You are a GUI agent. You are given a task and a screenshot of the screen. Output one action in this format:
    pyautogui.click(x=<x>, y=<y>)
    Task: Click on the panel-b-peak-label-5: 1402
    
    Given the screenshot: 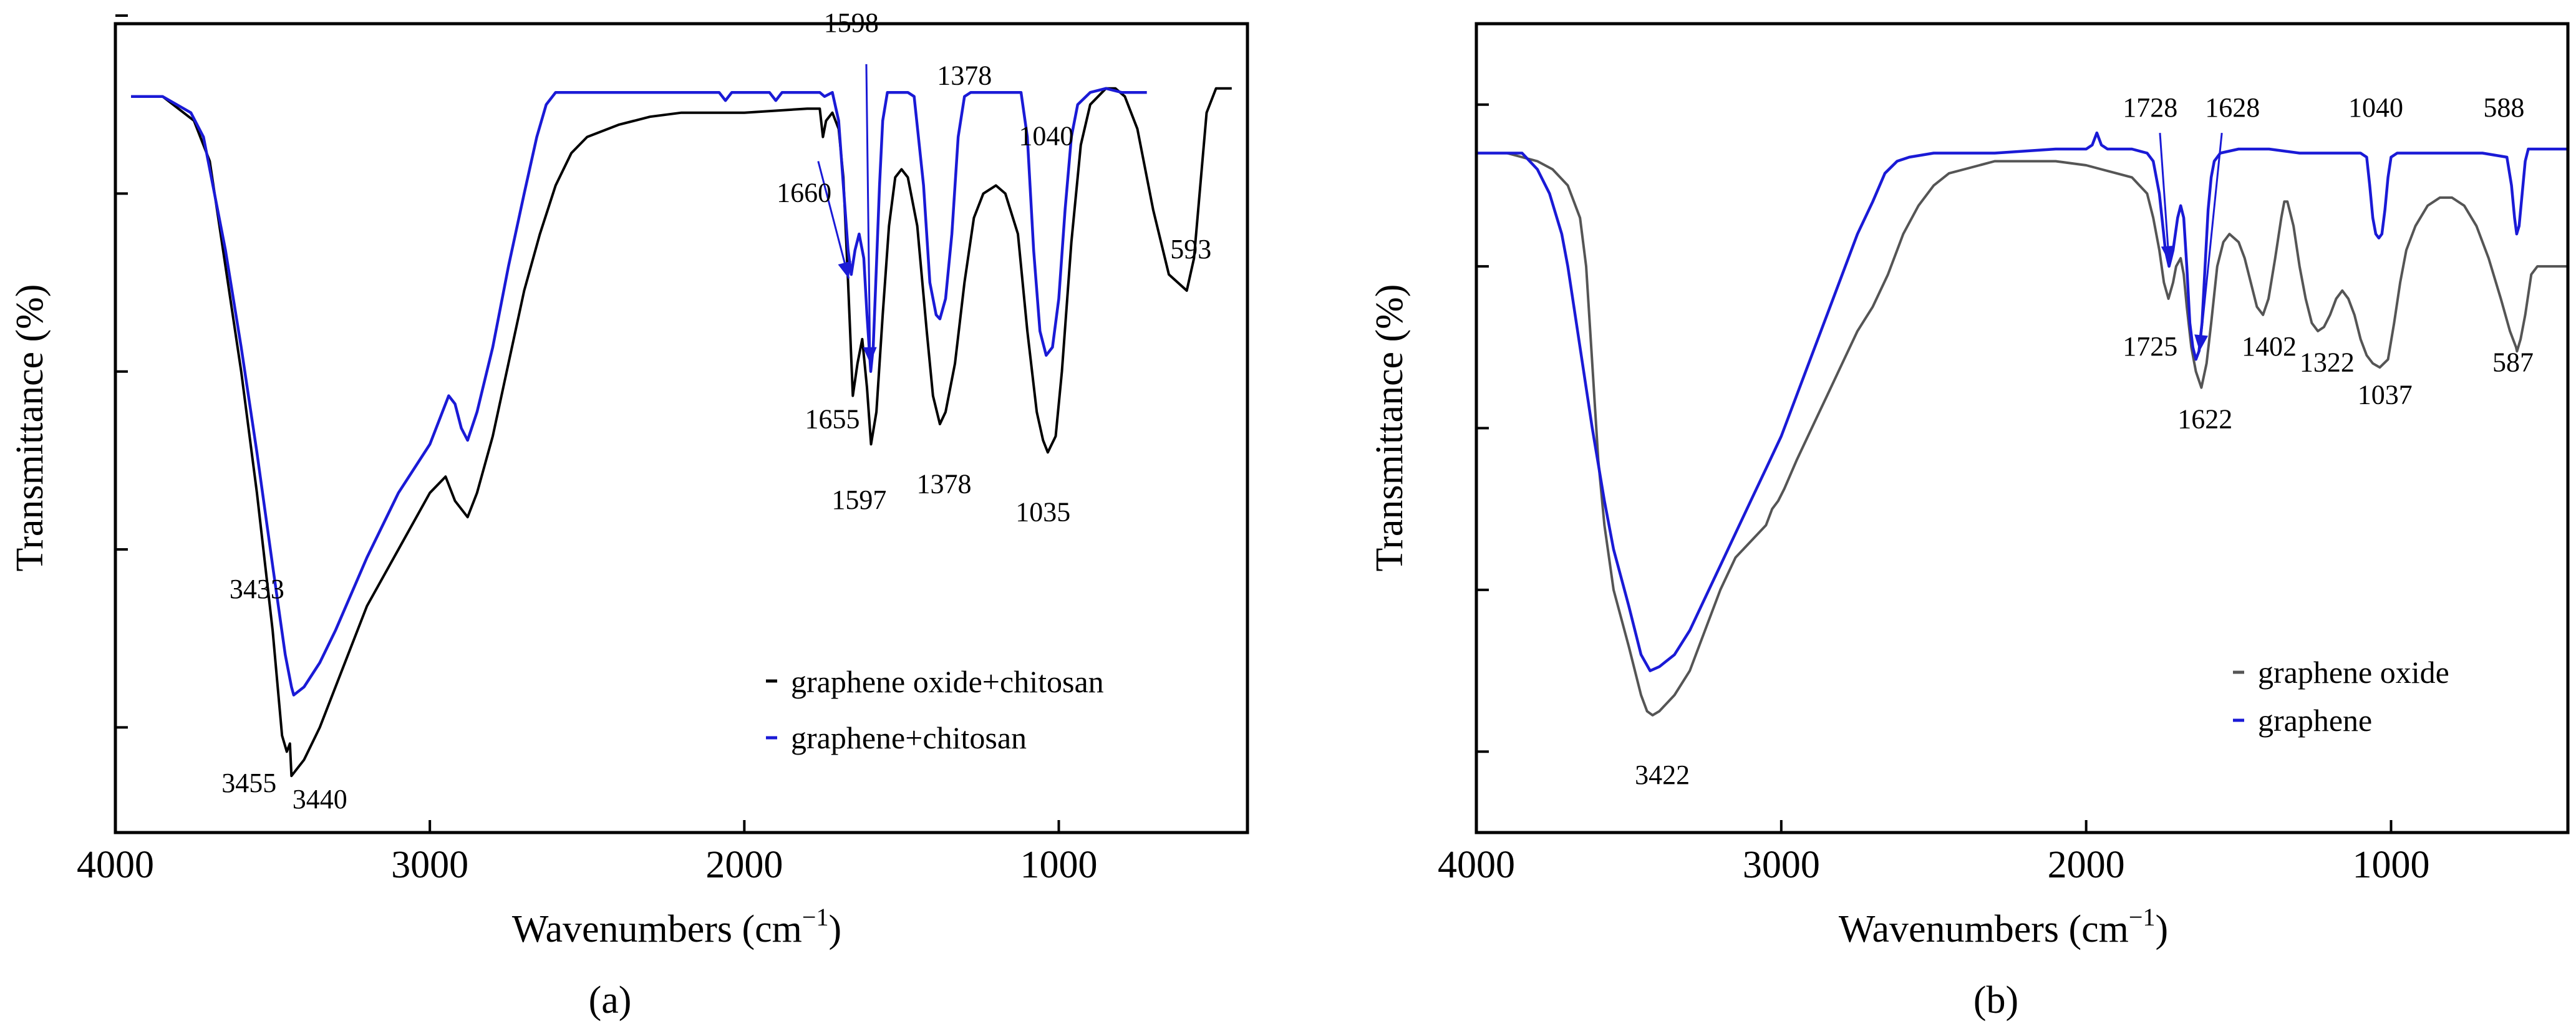 What is the action you would take?
    pyautogui.click(x=2269, y=346)
    